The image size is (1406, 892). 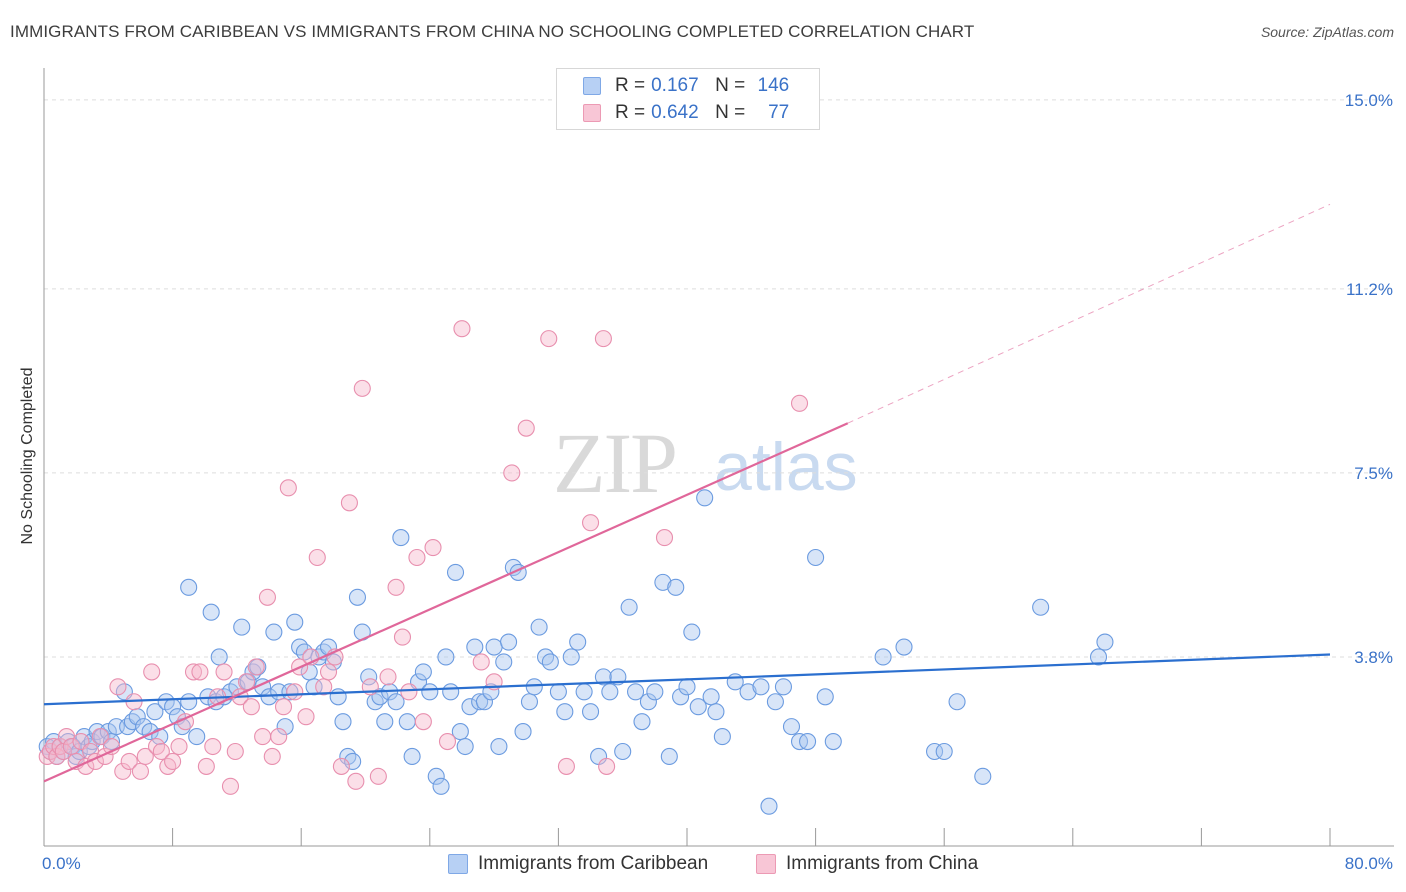 I want to click on correlation-legend: R = 0.167 N = 146 R = 0.642 N = 77, so click(x=688, y=99).